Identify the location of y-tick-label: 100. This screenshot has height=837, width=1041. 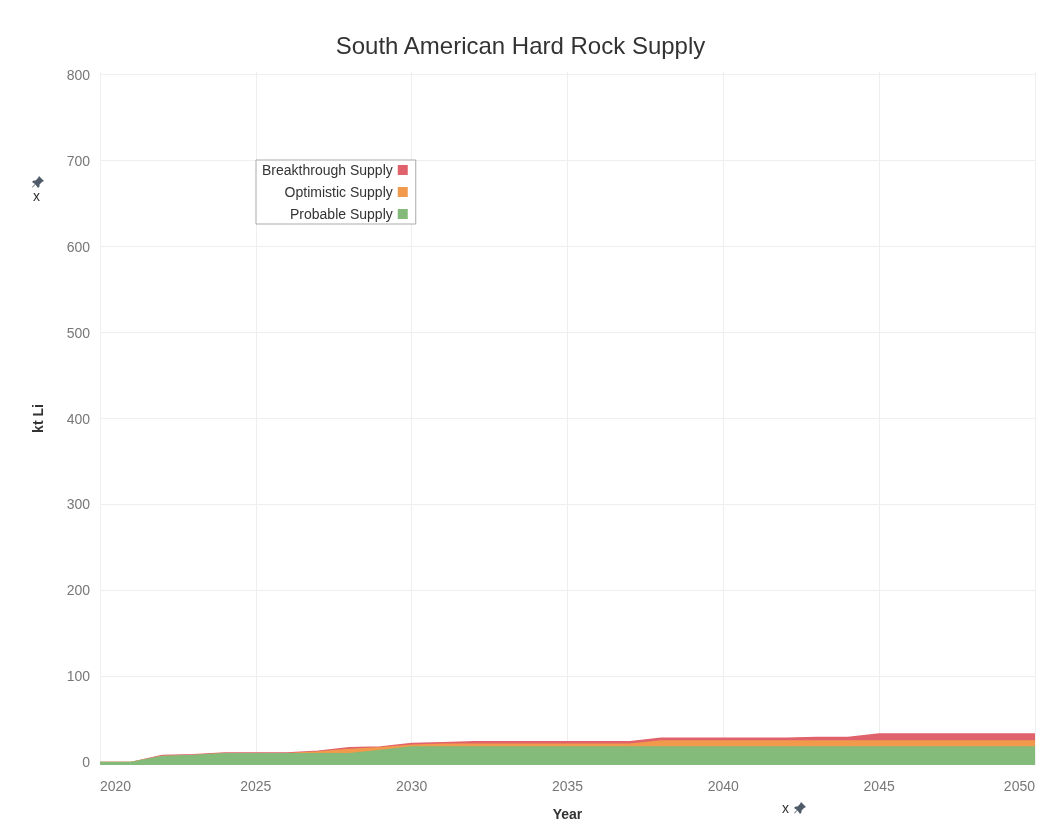
(78, 676).